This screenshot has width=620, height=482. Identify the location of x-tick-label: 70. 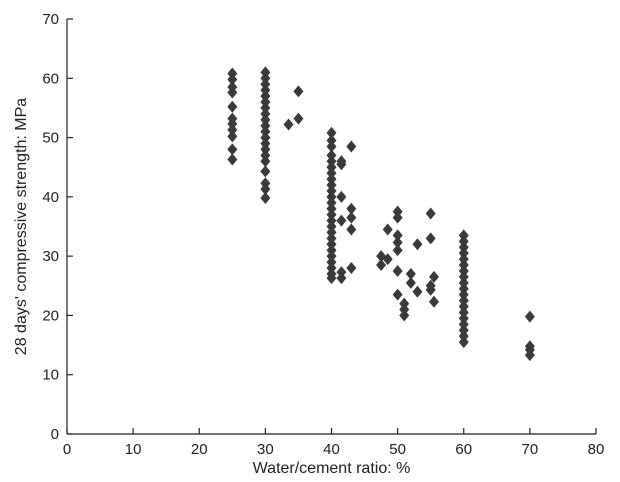
(530, 449).